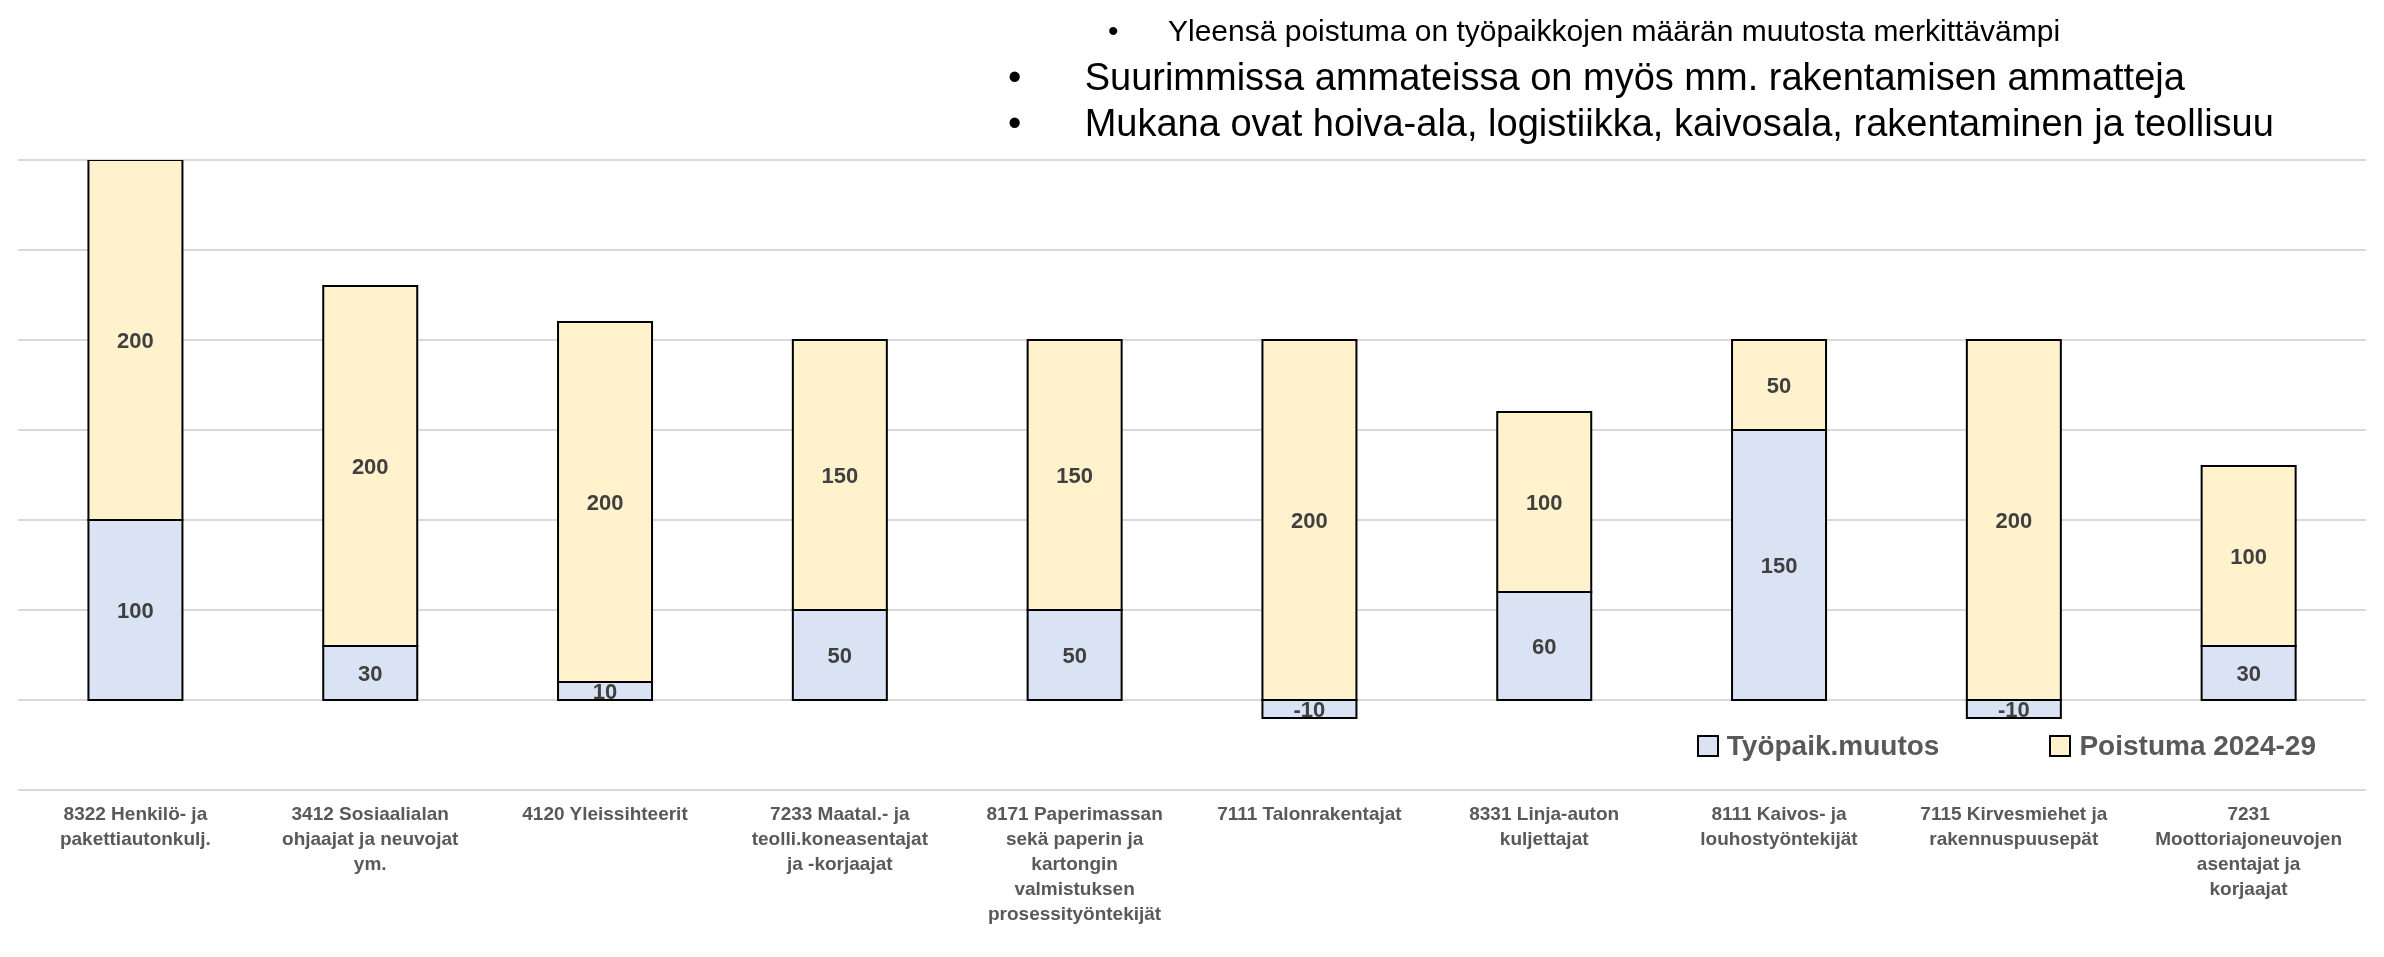 This screenshot has width=2384, height=957. What do you see at coordinates (1596, 77) in the screenshot?
I see `text: • Suurimmissa ammateissa on myös mm. rakentamisen ammatteja` at bounding box center [1596, 77].